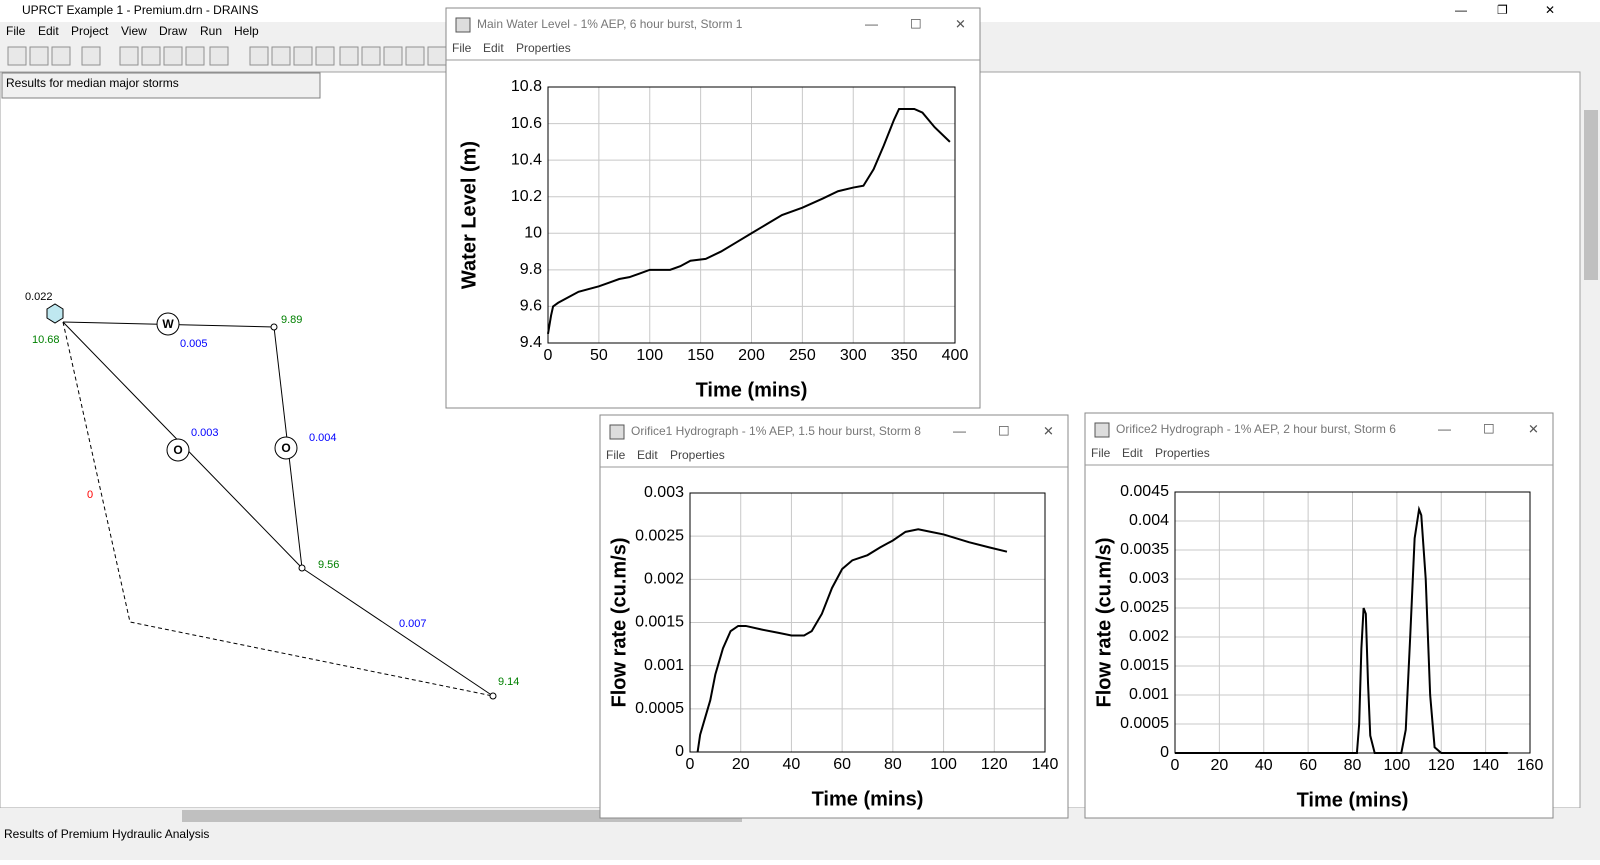  What do you see at coordinates (1591, 195) in the screenshot?
I see `v-scroll-thumb` at bounding box center [1591, 195].